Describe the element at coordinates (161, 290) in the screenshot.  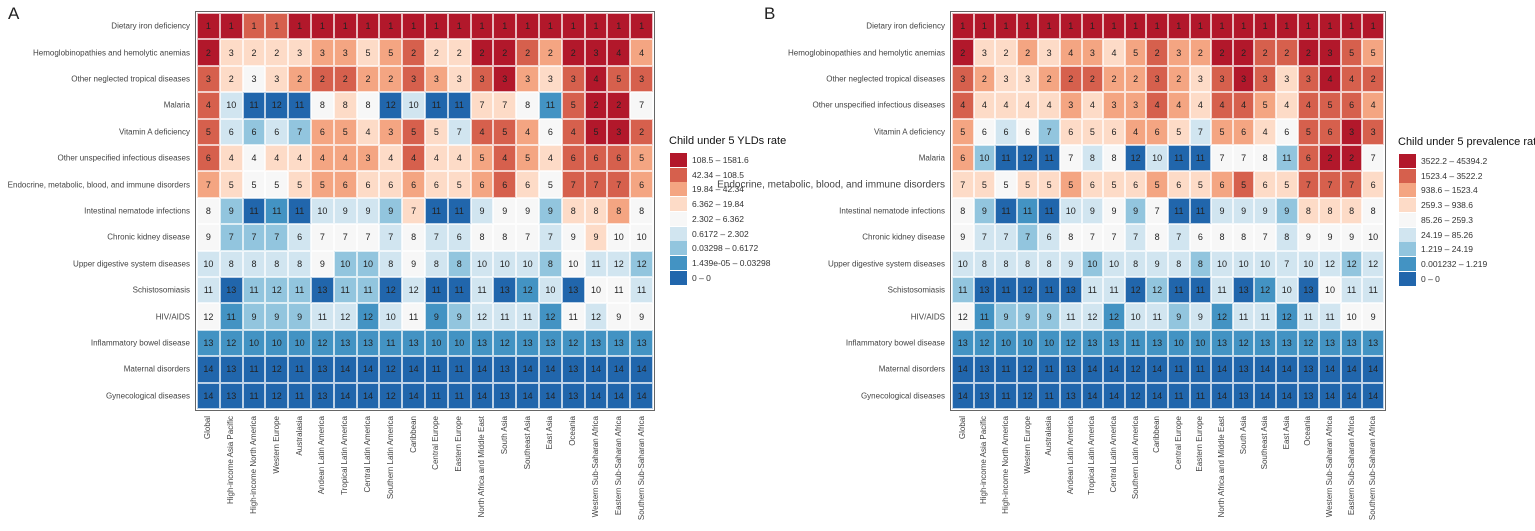
I see `row-label: Schistosomiasis` at that location.